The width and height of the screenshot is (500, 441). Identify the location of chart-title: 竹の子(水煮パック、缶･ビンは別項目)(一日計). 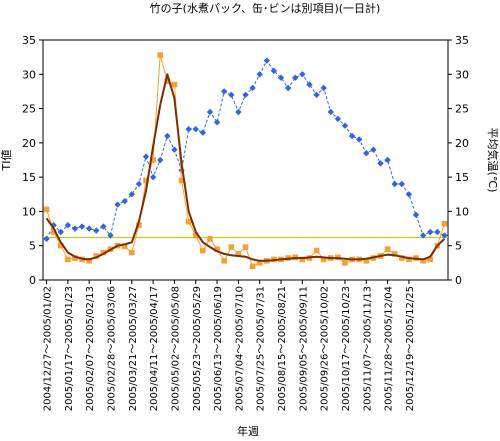
(265, 8).